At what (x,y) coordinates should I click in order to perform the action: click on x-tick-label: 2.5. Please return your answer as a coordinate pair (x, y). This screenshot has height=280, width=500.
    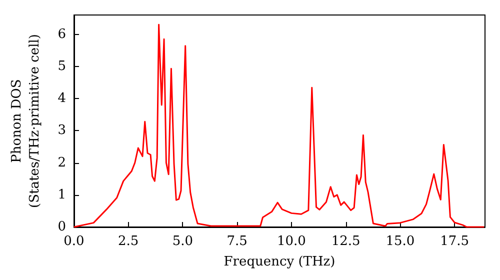
    Looking at the image, I should click on (128, 241).